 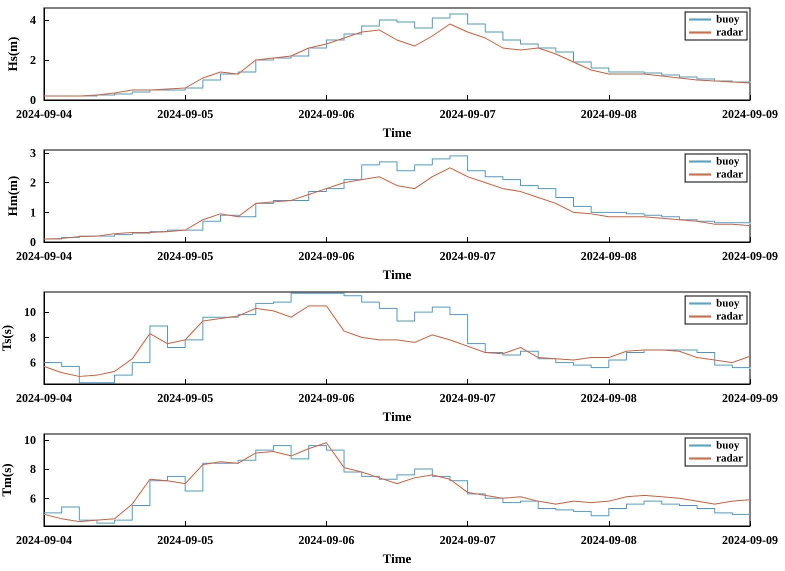 What do you see at coordinates (7, 338) in the screenshot?
I see `y-axis-title: Ts(s)` at bounding box center [7, 338].